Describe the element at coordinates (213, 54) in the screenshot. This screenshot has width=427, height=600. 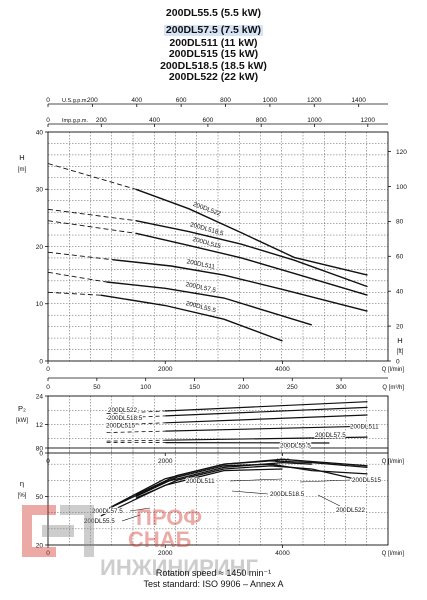
I see `title-line: 200DL515 (15 kW)` at that location.